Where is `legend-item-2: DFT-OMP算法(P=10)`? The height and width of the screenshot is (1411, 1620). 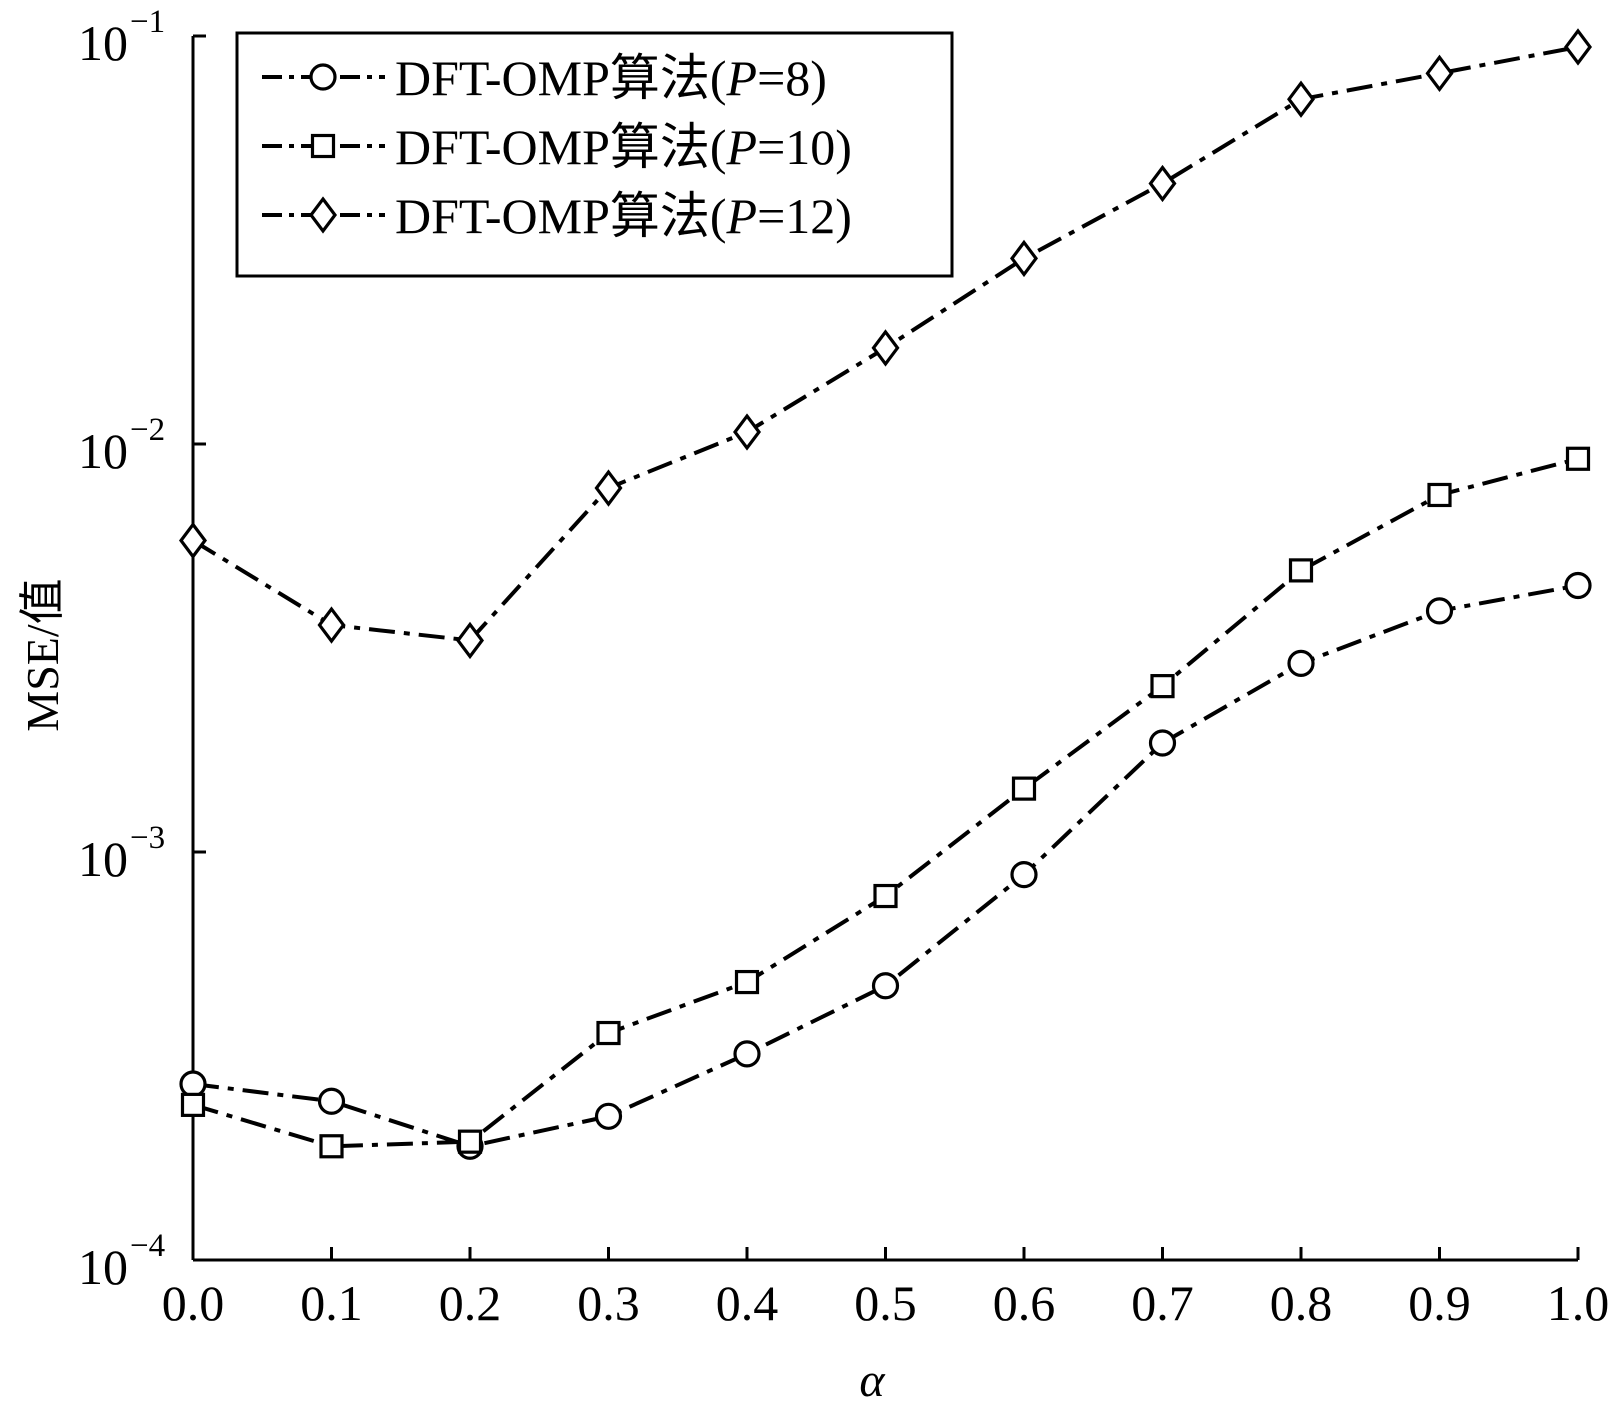
legend-item-2: DFT-OMP算法(P=10) is located at coordinates (557, 147).